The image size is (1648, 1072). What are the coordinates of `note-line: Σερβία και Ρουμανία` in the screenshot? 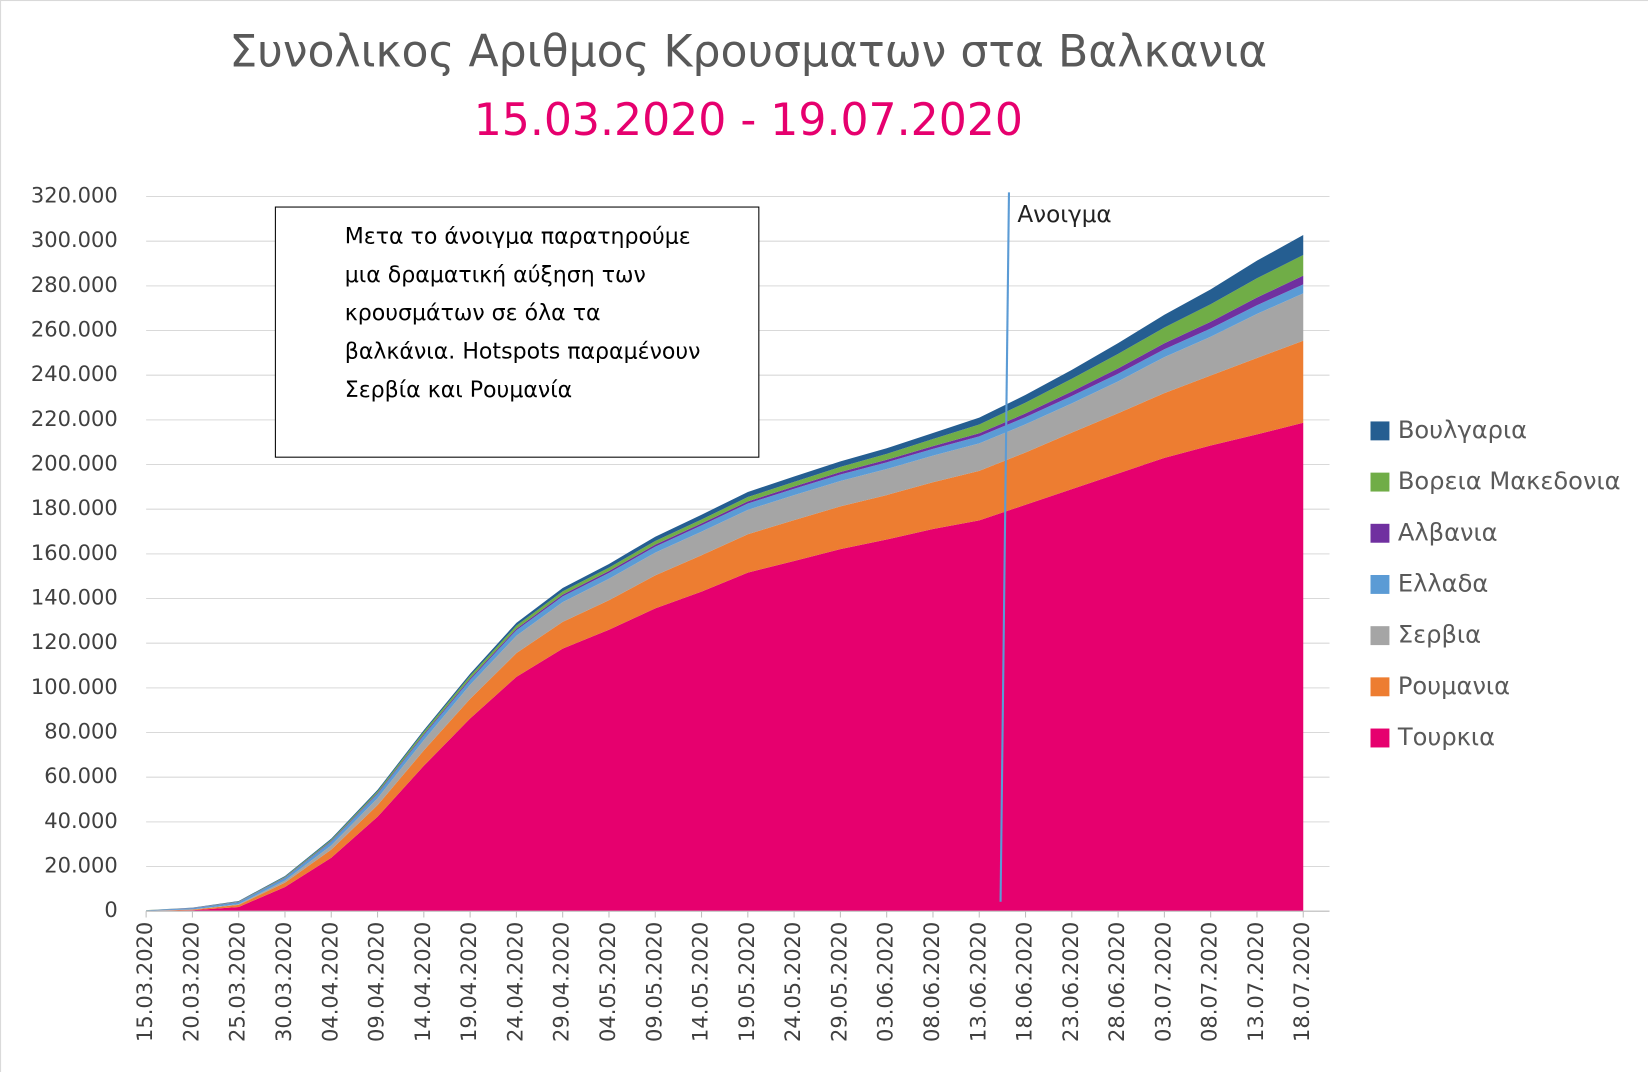 It's located at (458, 390).